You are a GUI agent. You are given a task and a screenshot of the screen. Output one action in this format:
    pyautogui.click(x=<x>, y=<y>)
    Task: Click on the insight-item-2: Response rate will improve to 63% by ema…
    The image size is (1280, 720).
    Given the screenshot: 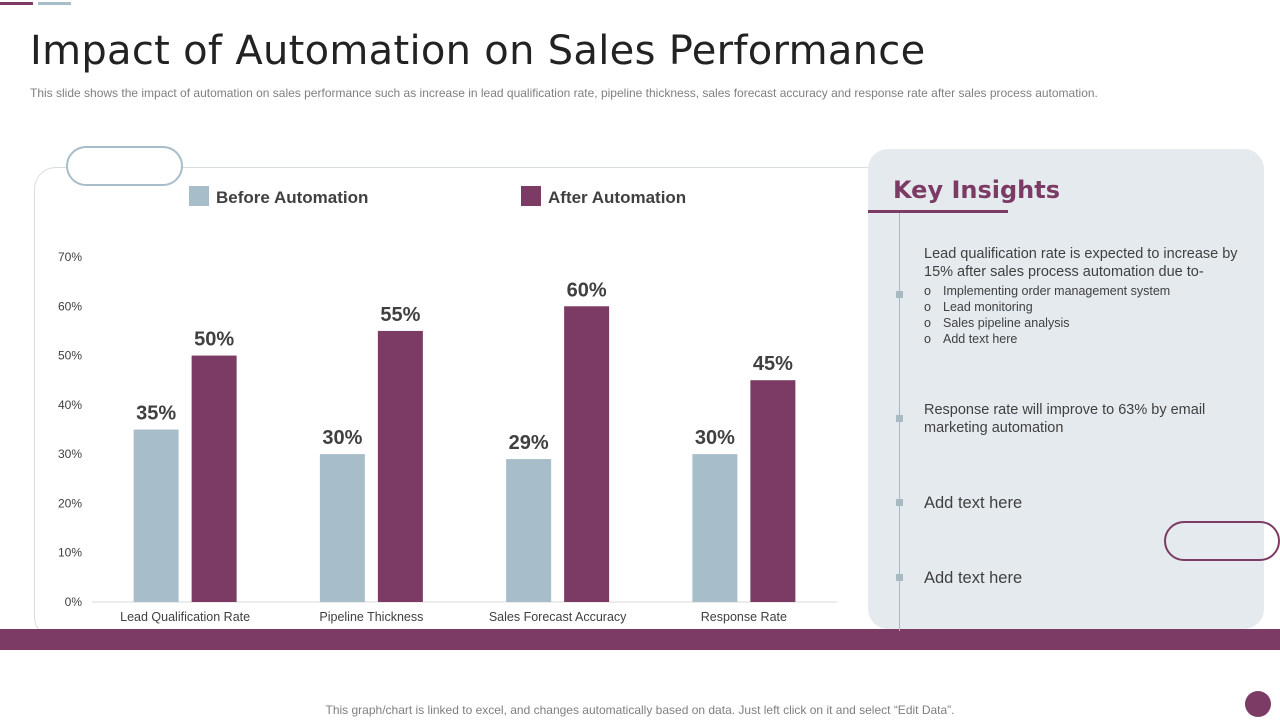 What is the action you would take?
    pyautogui.click(x=1065, y=419)
    